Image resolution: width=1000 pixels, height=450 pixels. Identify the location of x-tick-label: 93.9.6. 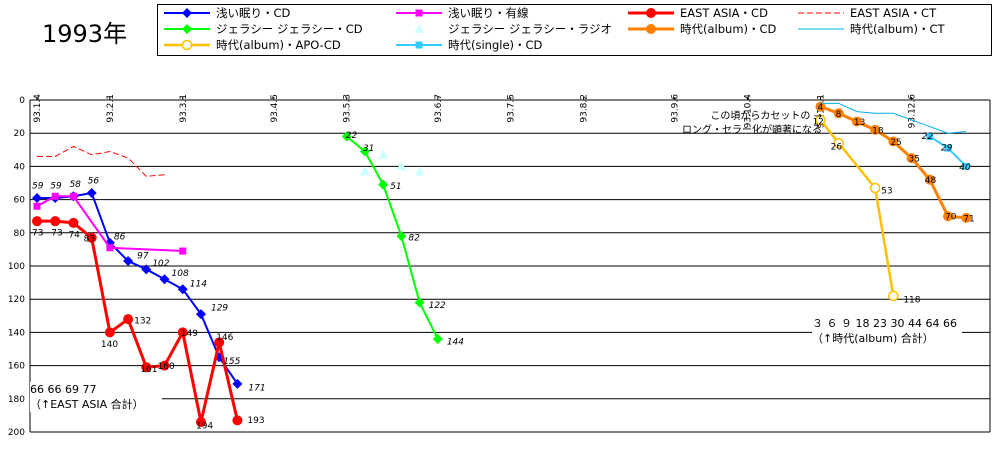
(676, 108).